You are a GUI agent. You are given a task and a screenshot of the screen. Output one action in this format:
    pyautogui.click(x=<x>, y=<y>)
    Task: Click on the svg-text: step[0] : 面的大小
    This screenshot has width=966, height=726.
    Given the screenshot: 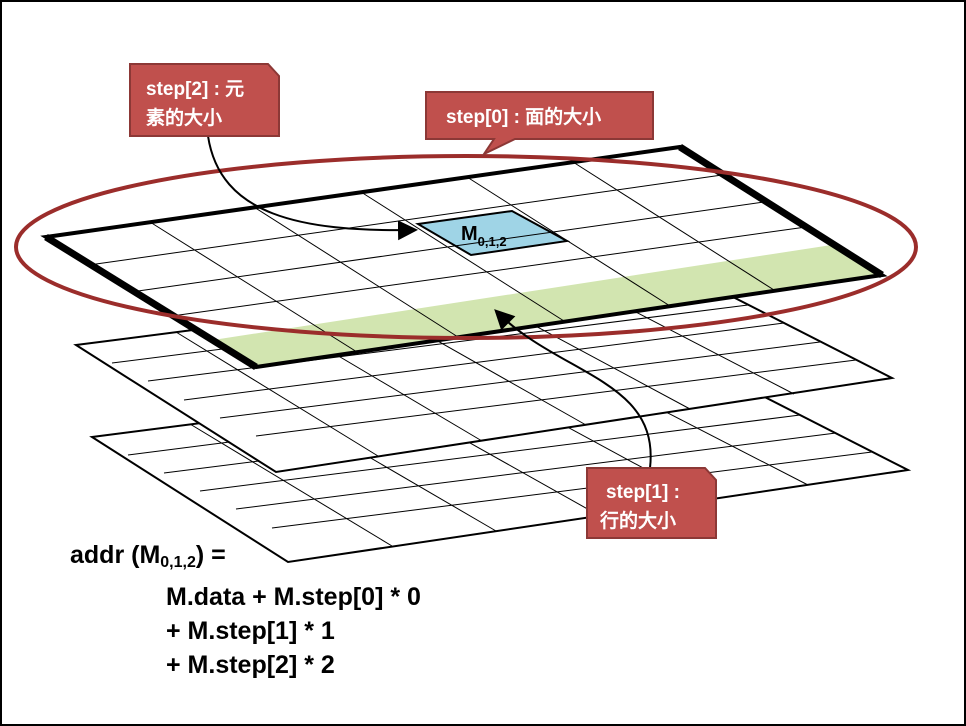 What is the action you would take?
    pyautogui.click(x=523, y=116)
    